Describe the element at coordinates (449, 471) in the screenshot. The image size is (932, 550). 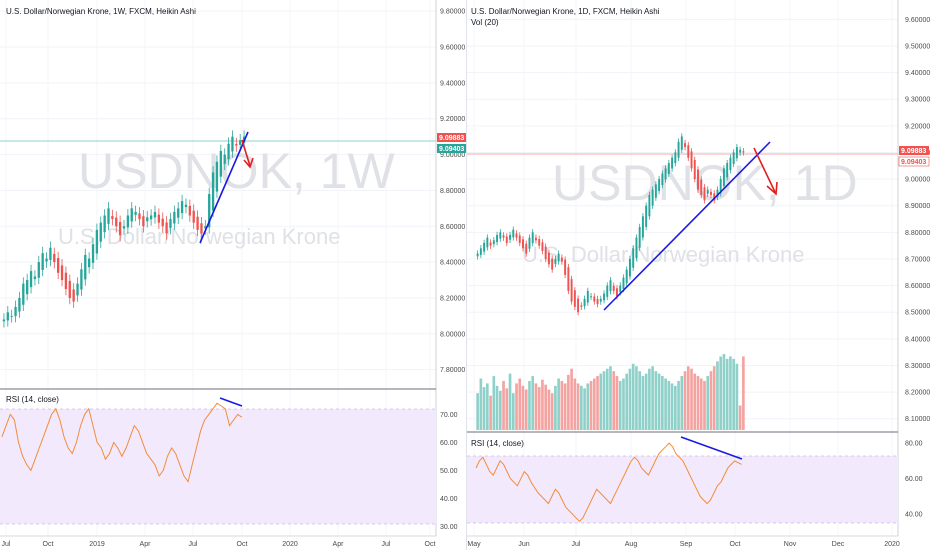
I see `L-rsi-tick-2: 50.00` at that location.